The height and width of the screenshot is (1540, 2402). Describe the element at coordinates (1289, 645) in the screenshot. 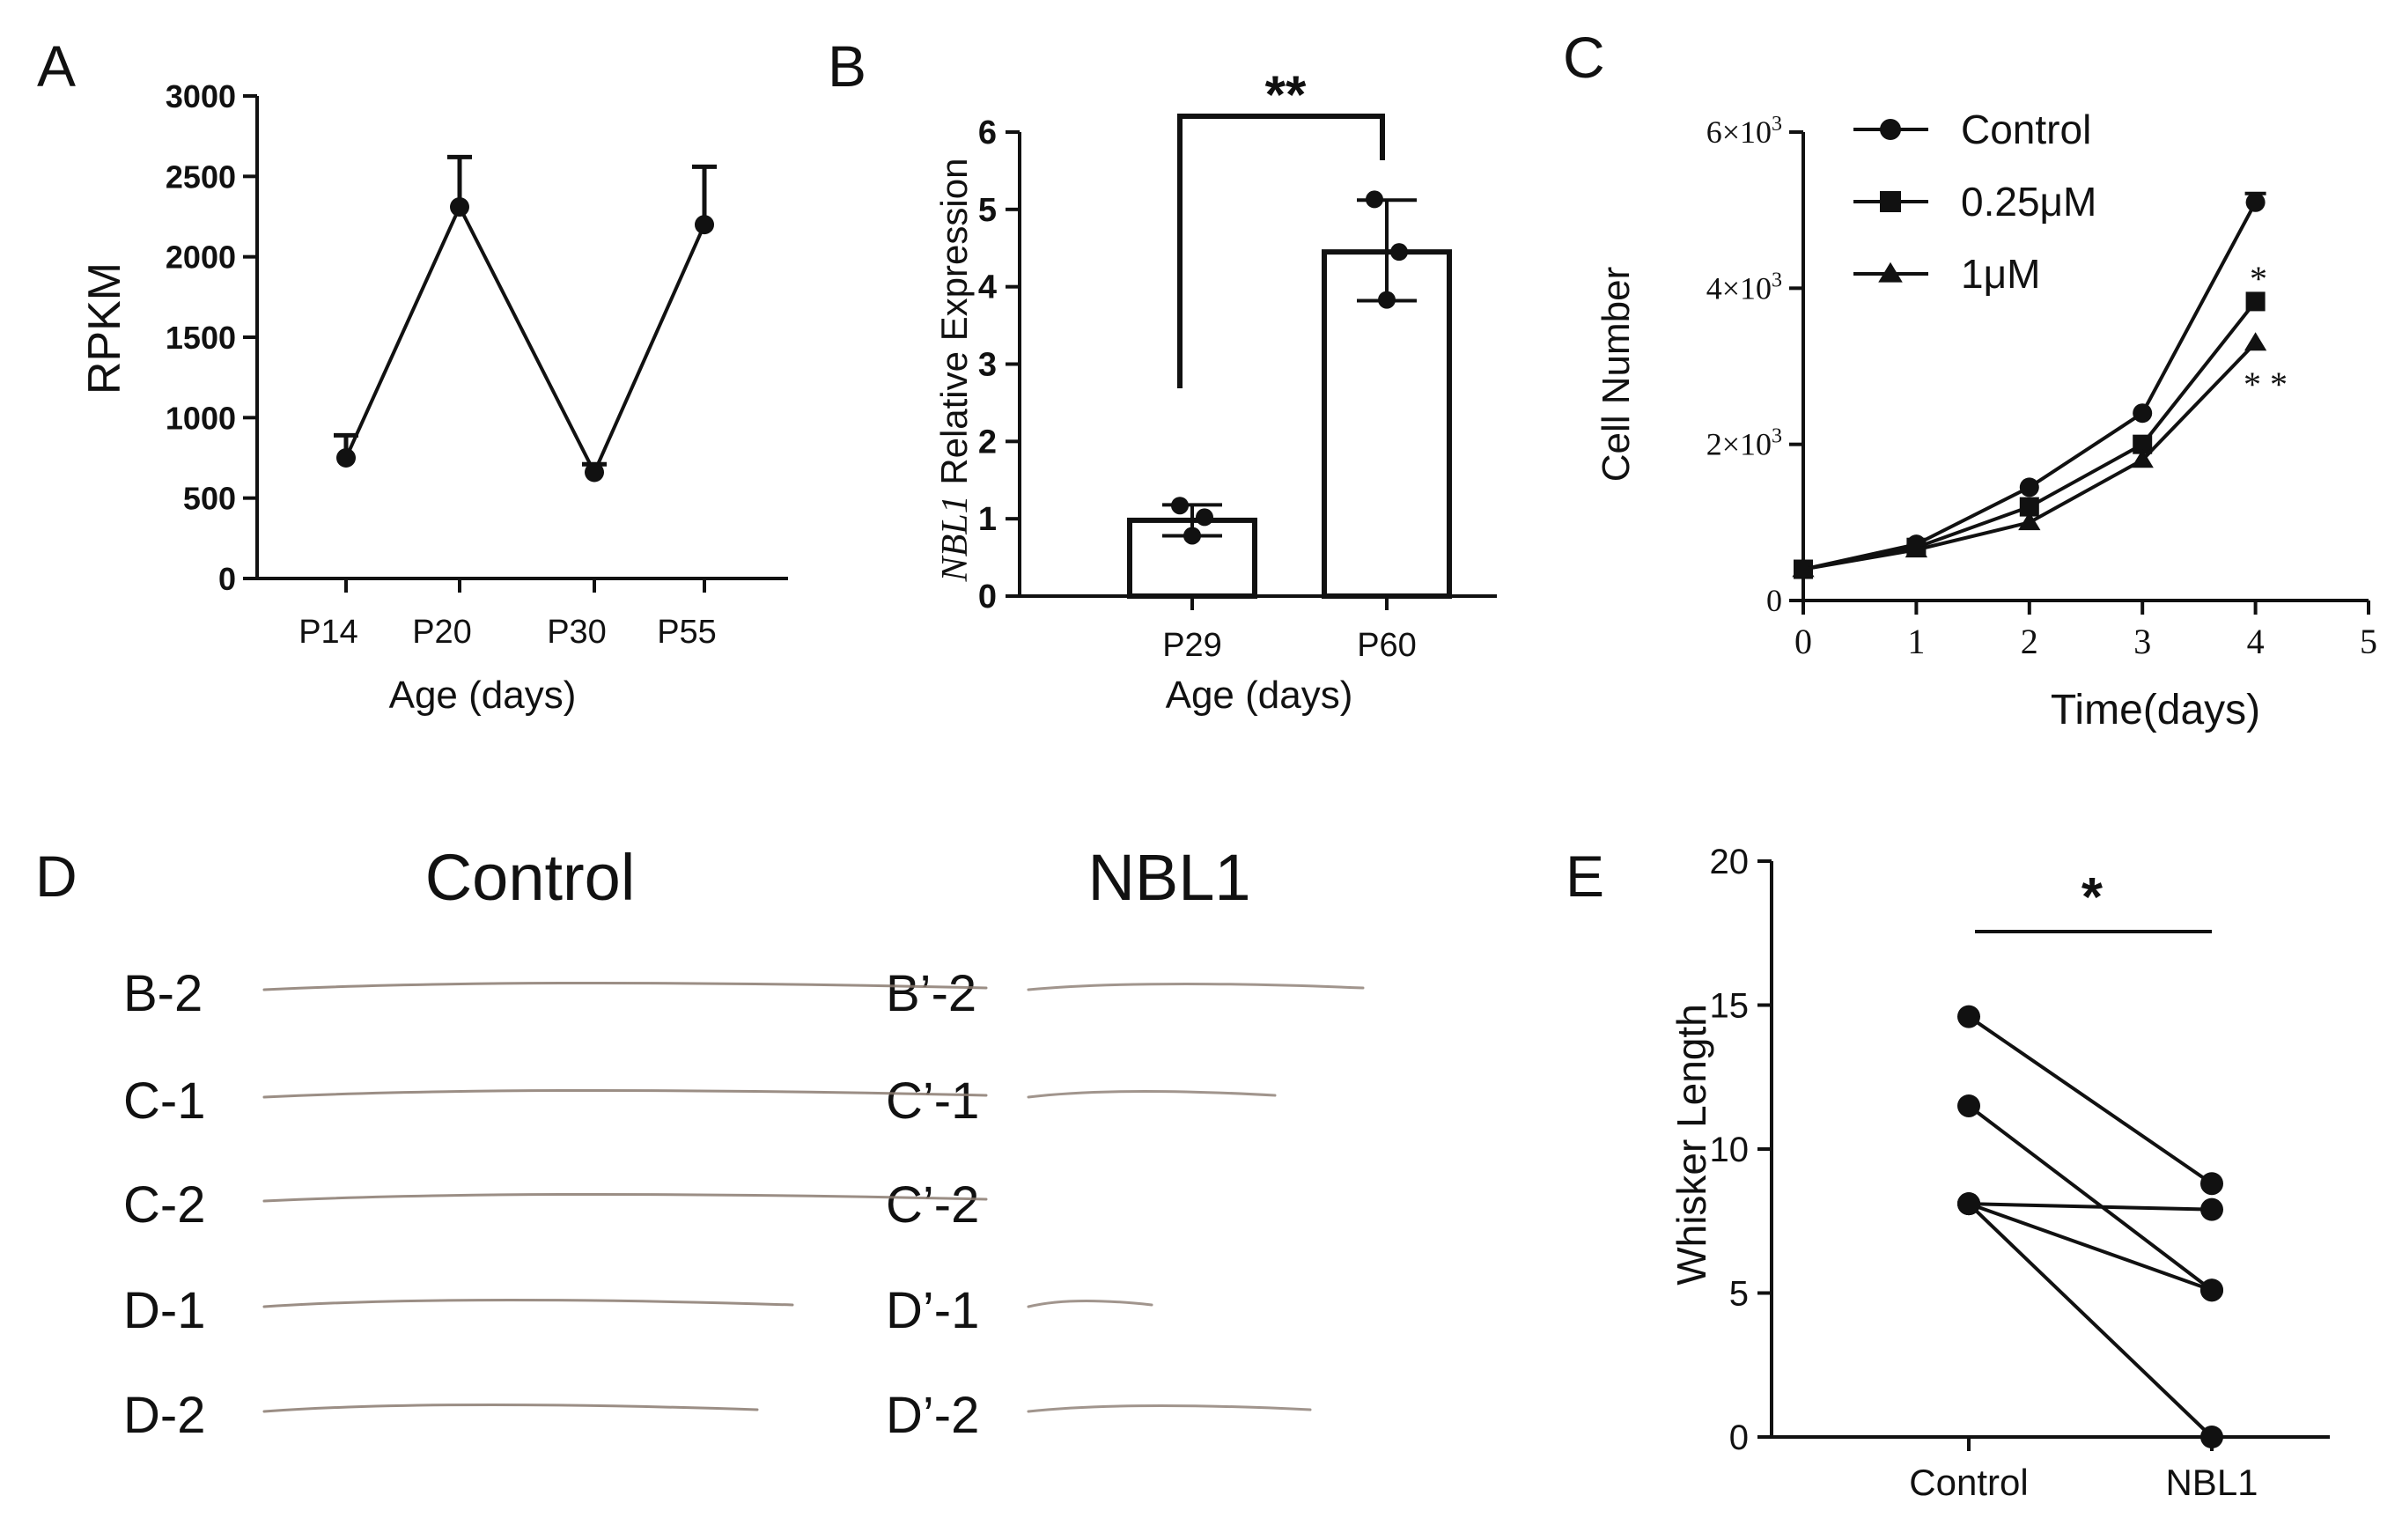

I see `panel-b-x-tick-labels: P29 P60` at that location.